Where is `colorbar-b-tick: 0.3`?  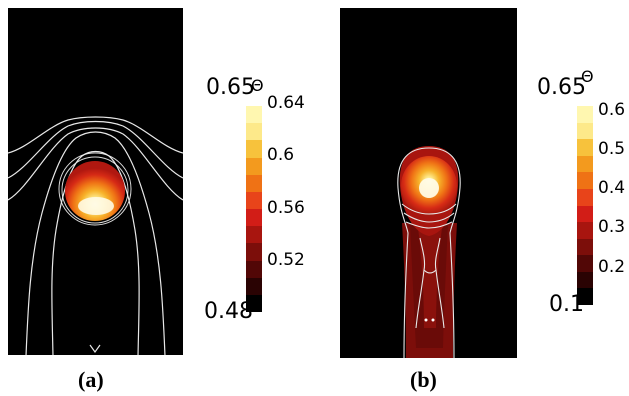 colorbar-b-tick: 0.3 is located at coordinates (612, 227).